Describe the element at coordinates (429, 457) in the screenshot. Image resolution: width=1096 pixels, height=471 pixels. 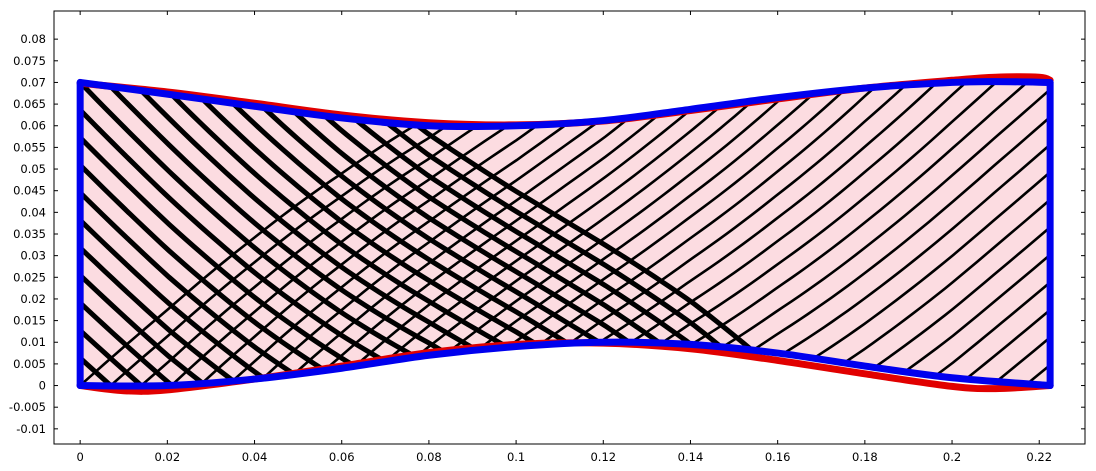
I see `x-tick-label: 0.08` at that location.